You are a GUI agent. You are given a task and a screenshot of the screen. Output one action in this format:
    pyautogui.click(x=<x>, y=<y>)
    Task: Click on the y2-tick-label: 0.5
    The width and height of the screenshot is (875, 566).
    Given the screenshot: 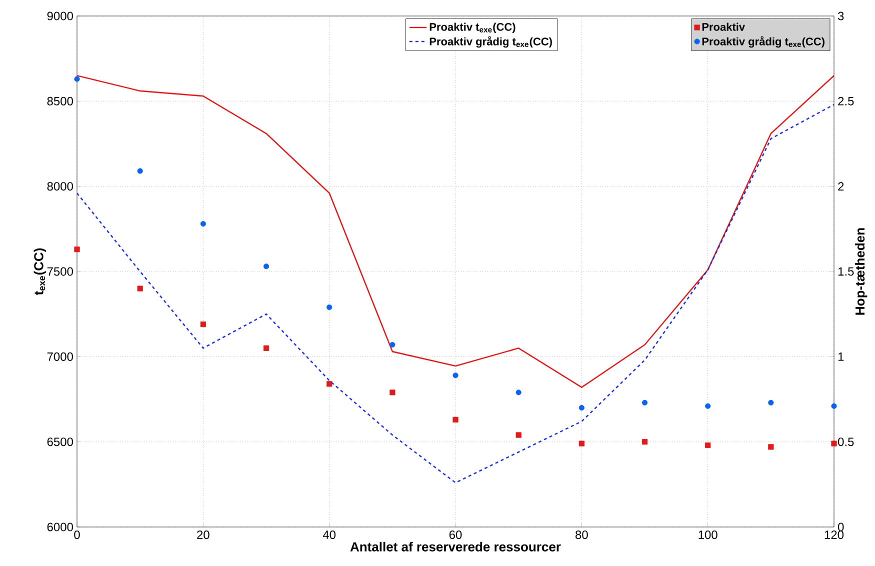 What is the action you would take?
    pyautogui.click(x=846, y=442)
    